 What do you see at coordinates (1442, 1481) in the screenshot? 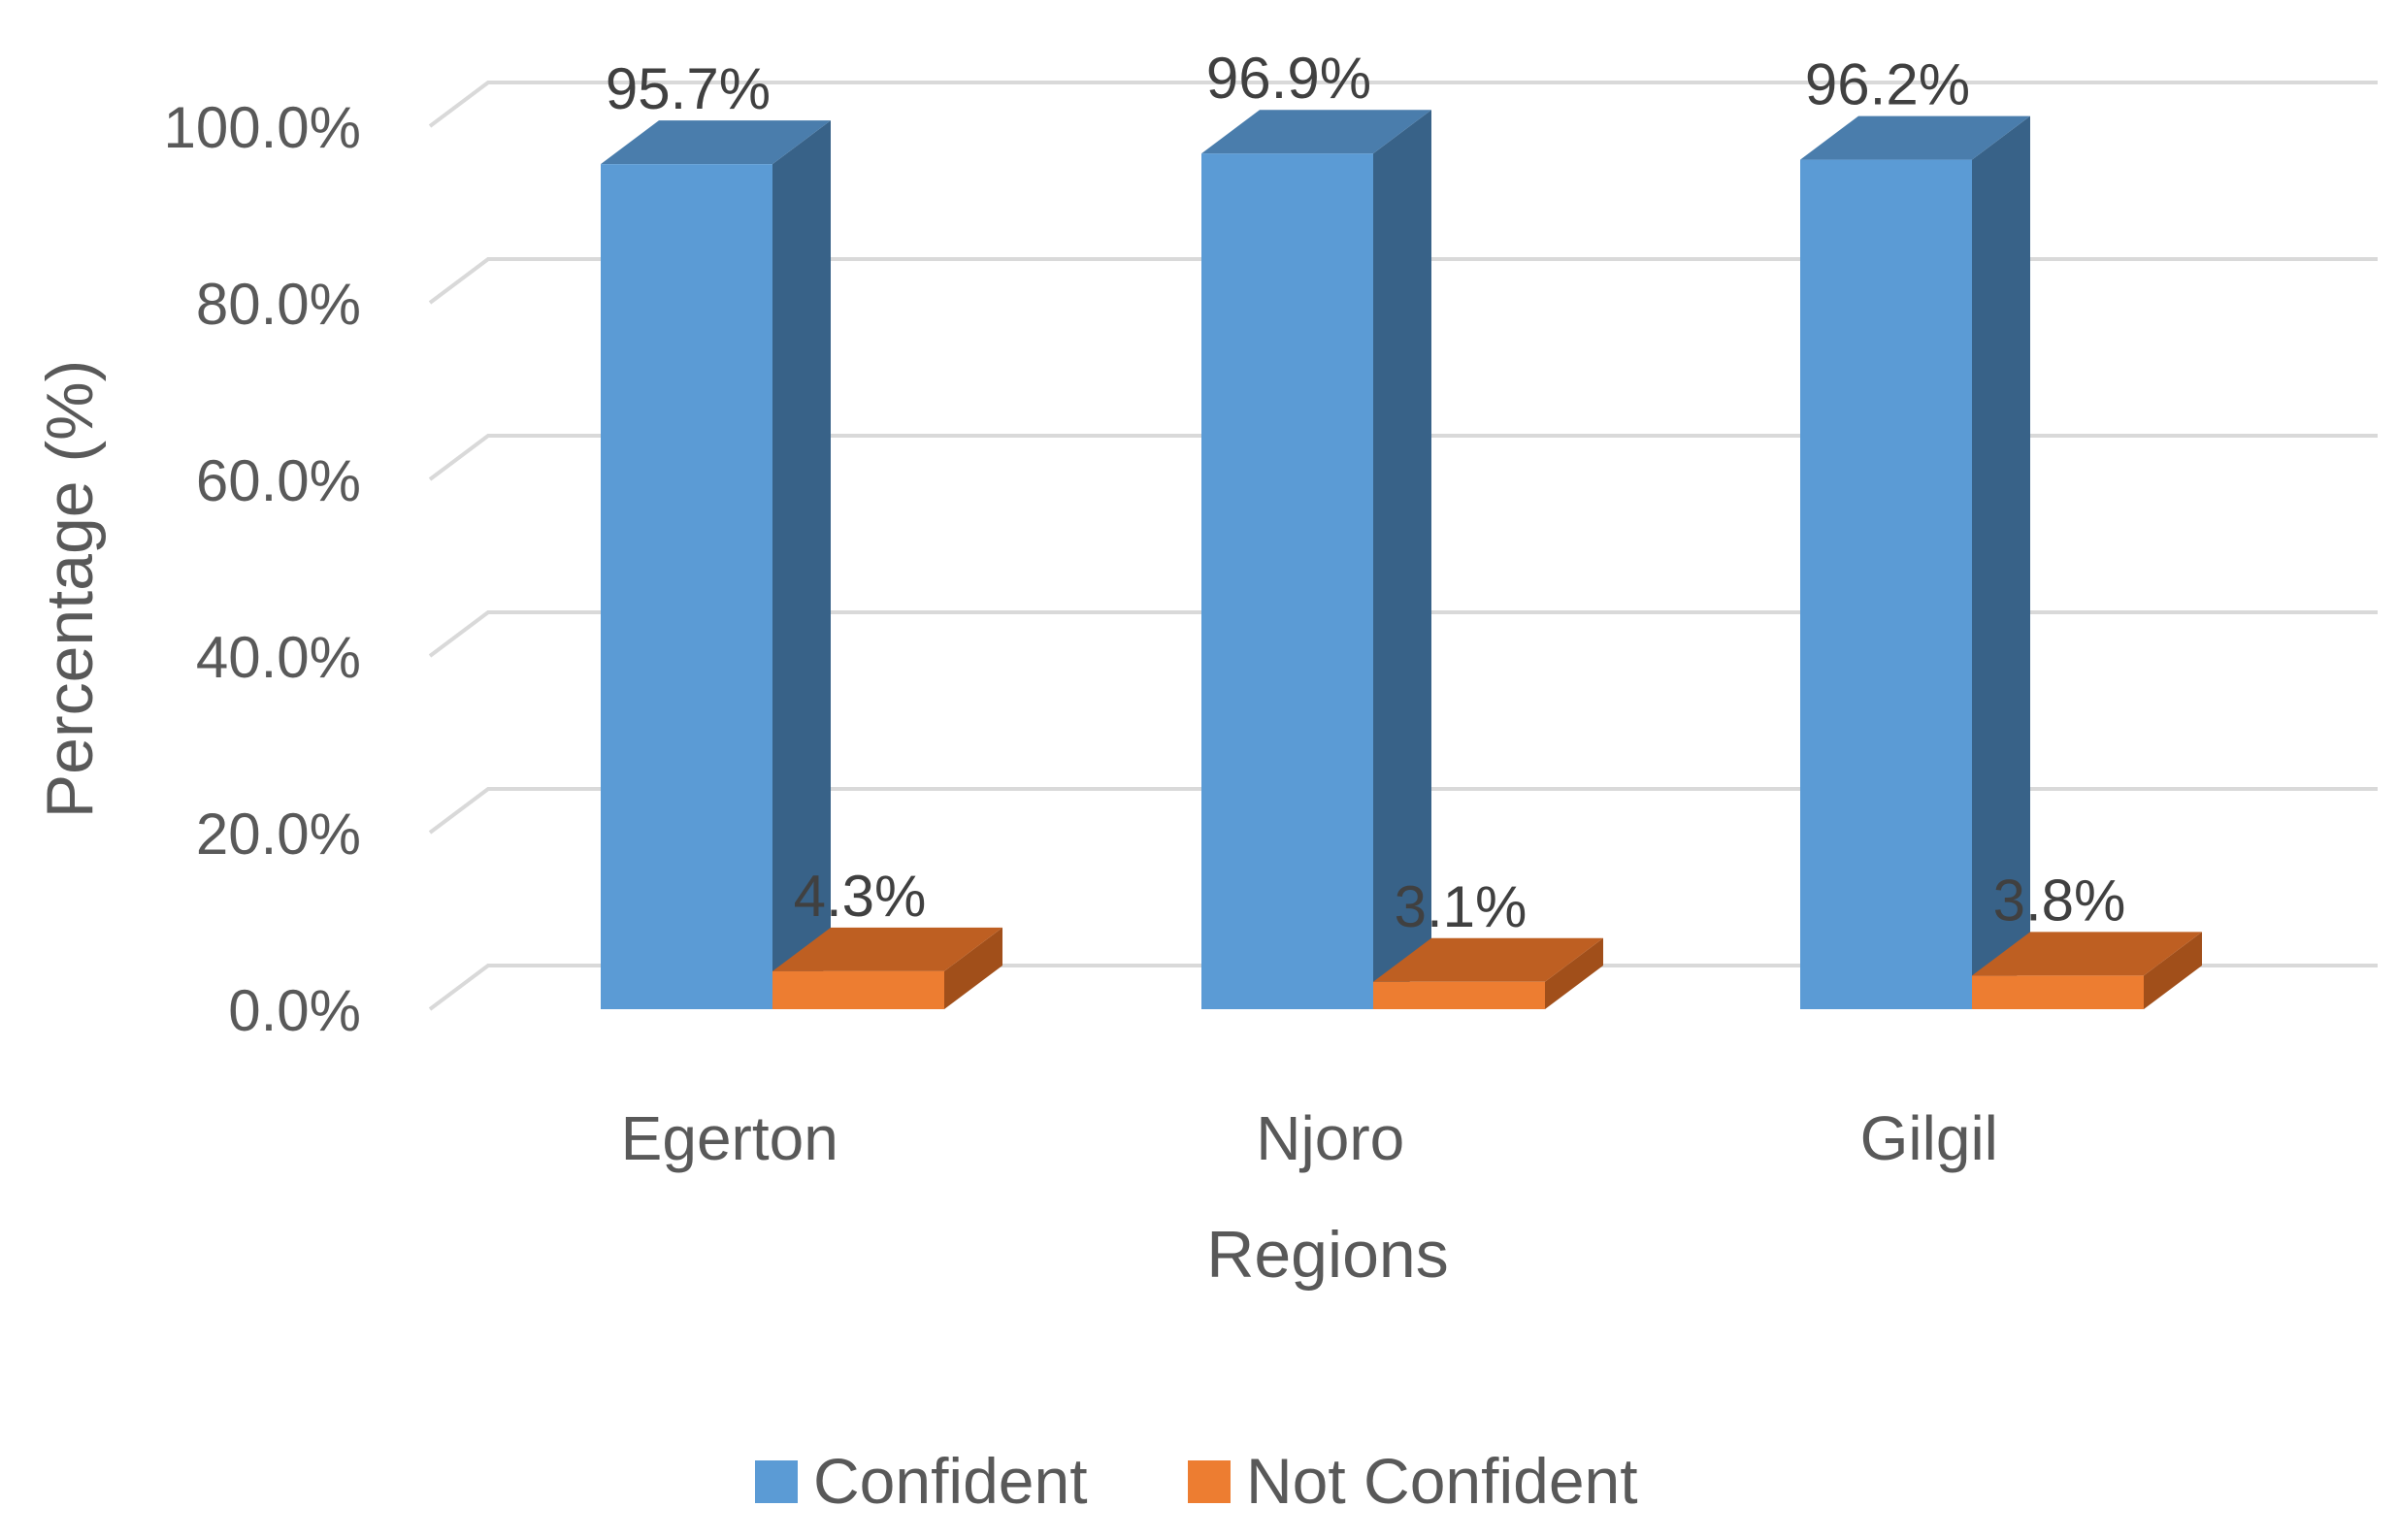
I see `legend-label-not-confident: Not Confident` at bounding box center [1442, 1481].